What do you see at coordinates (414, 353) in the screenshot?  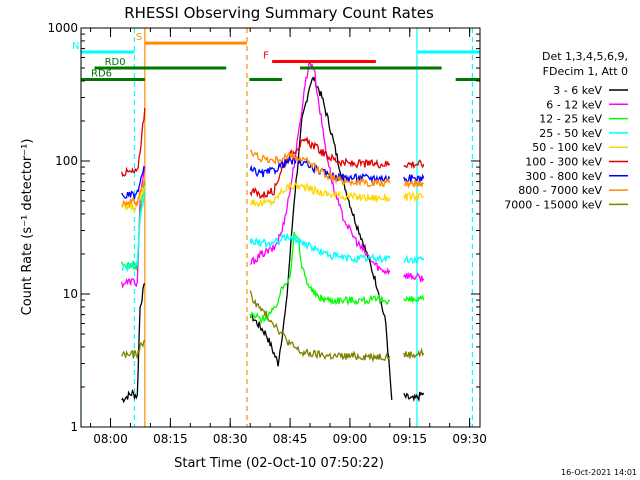 I see `series-line-7000-15000keV-seg2` at bounding box center [414, 353].